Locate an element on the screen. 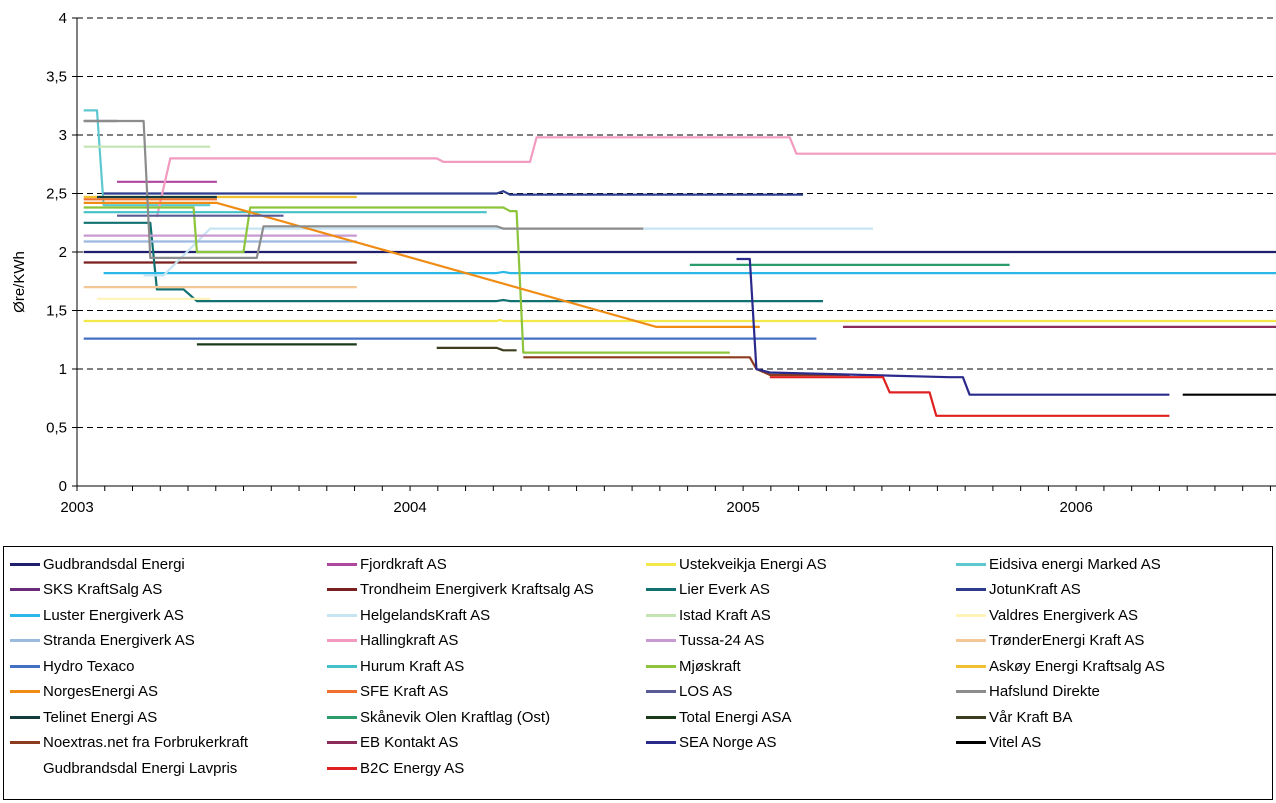 The width and height of the screenshot is (1276, 803). legend-item: HelgelandsKraft AS is located at coordinates (408, 615).